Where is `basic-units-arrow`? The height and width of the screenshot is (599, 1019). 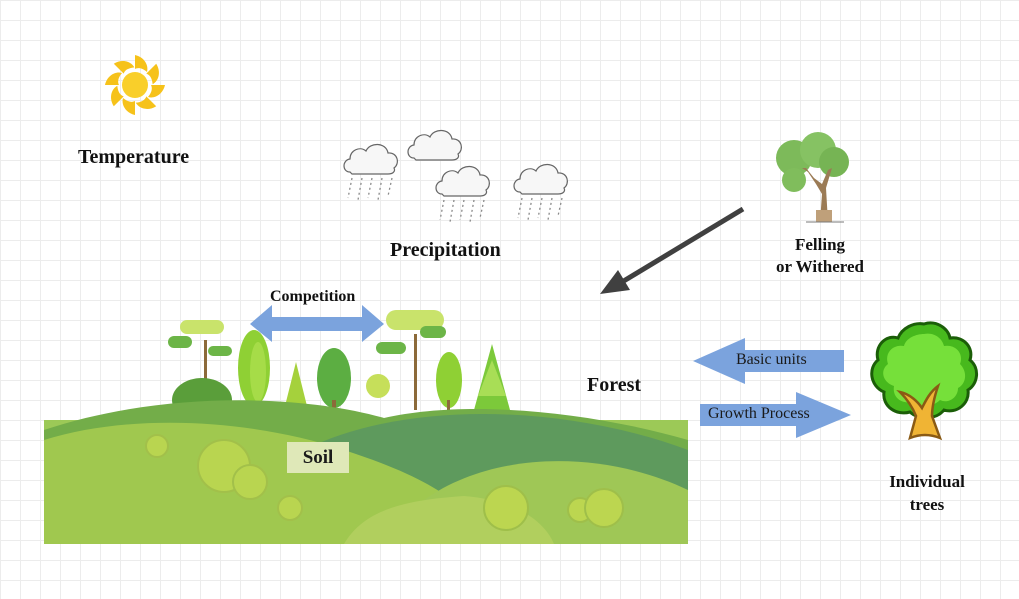 basic-units-arrow is located at coordinates (768, 361).